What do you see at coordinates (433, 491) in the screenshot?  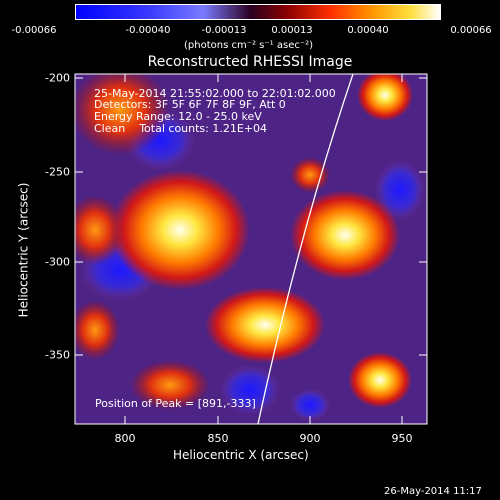 I see `timestamp: 26-May-2014 11:17` at bounding box center [433, 491].